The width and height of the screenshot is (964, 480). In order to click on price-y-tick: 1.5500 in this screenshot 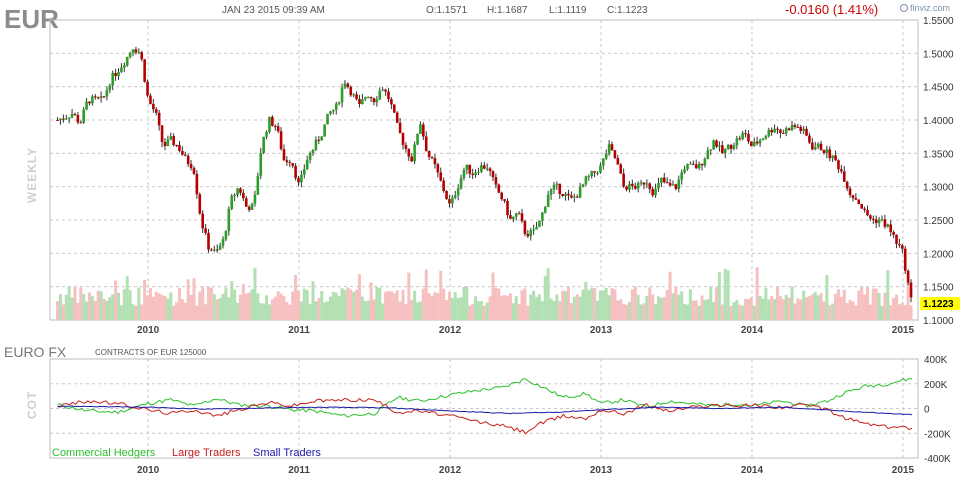, I will do `click(938, 21)`.